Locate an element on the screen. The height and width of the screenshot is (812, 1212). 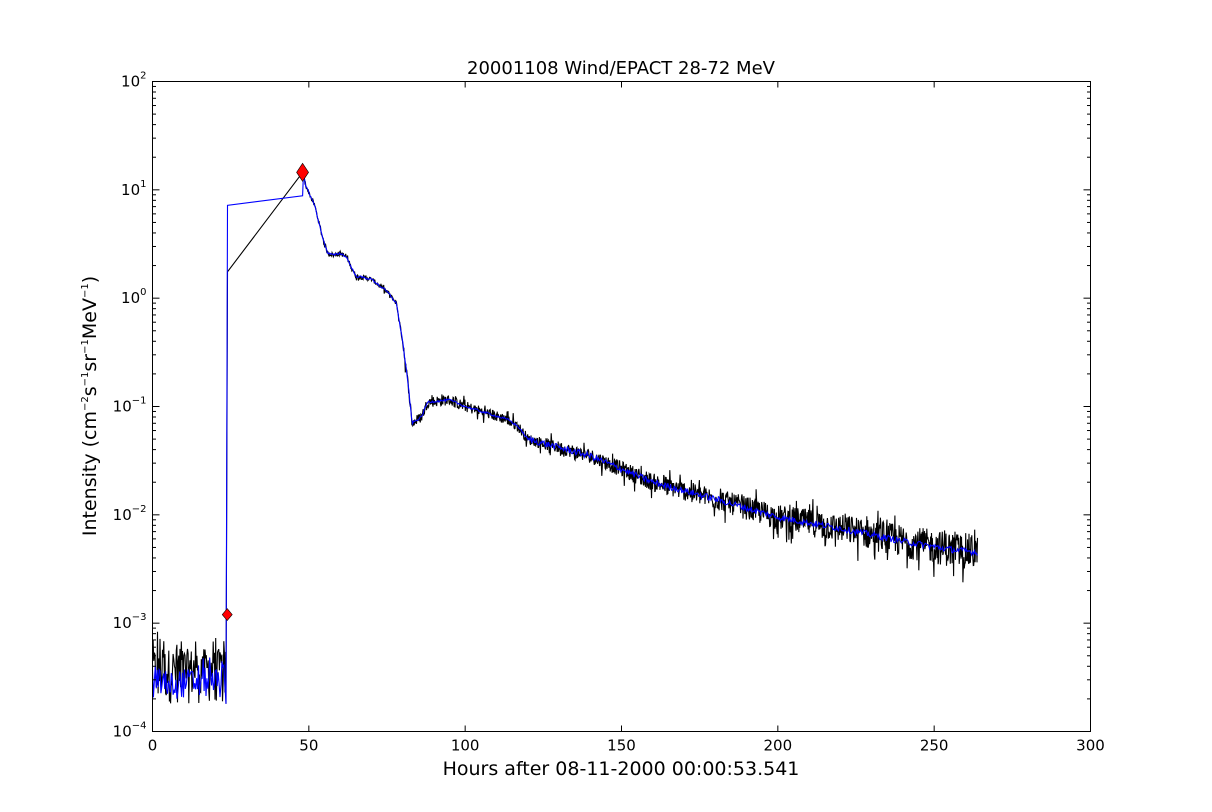
y-axis-label-end: ) is located at coordinates (90, 279).